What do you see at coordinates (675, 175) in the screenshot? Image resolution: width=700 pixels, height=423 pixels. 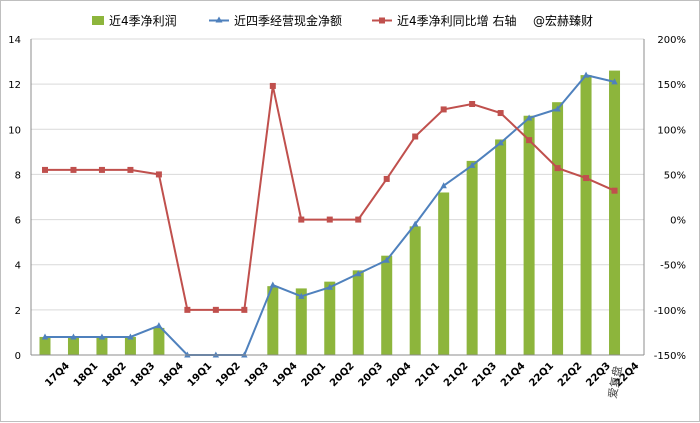 I see `y-right-tick-label: 50%` at bounding box center [675, 175].